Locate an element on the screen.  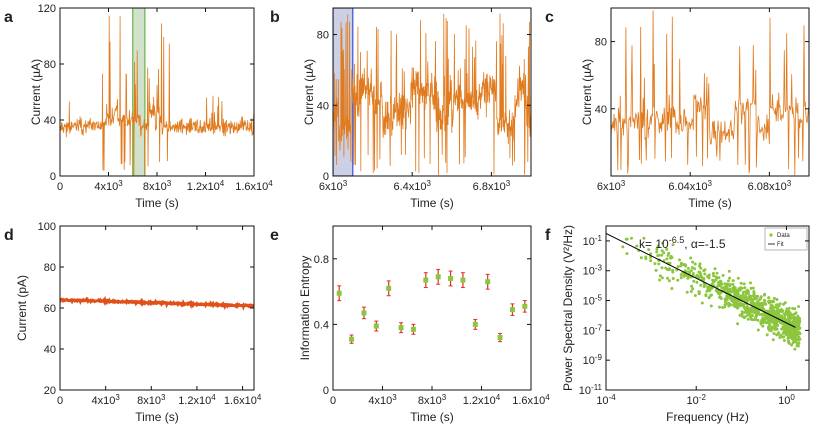
plot-area-b is located at coordinates (432, 92).